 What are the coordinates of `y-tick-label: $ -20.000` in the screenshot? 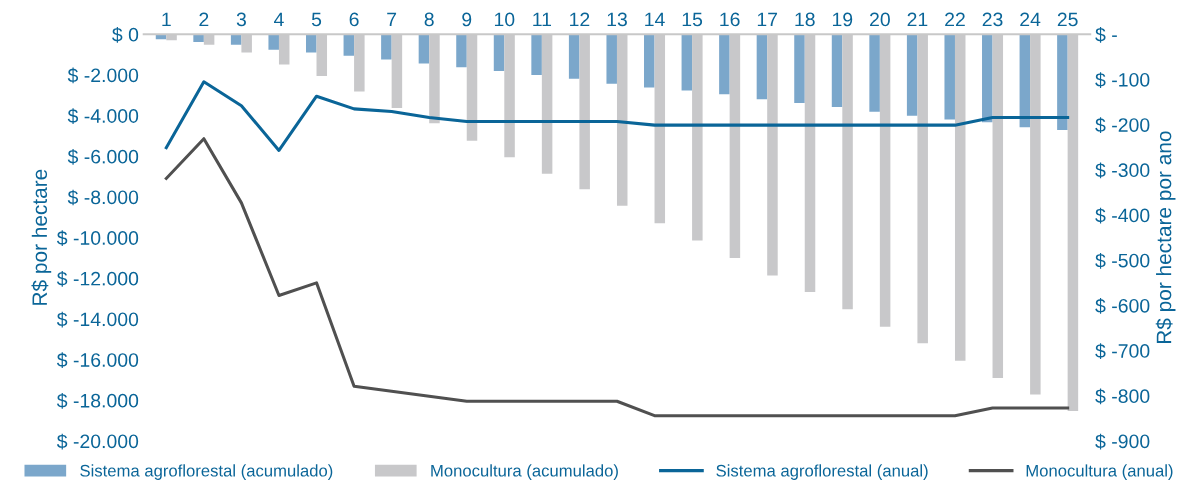 It's located at (97, 441).